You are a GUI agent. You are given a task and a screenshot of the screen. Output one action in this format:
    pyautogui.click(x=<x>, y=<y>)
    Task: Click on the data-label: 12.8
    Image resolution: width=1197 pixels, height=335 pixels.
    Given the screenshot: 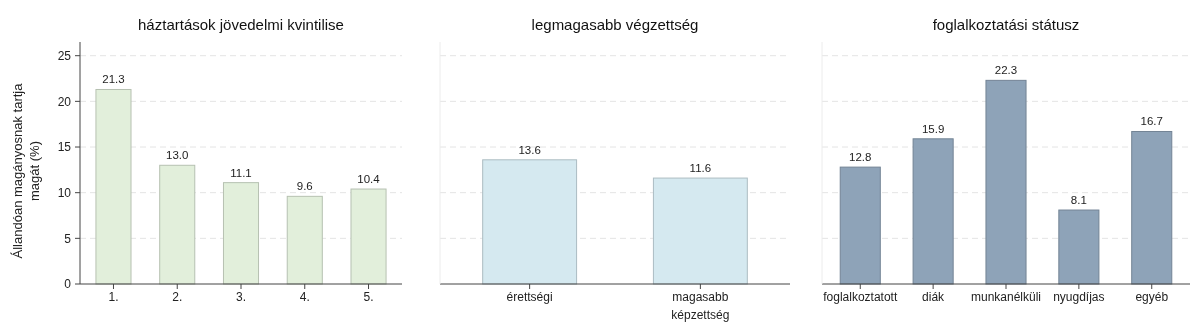 What is the action you would take?
    pyautogui.click(x=860, y=157)
    